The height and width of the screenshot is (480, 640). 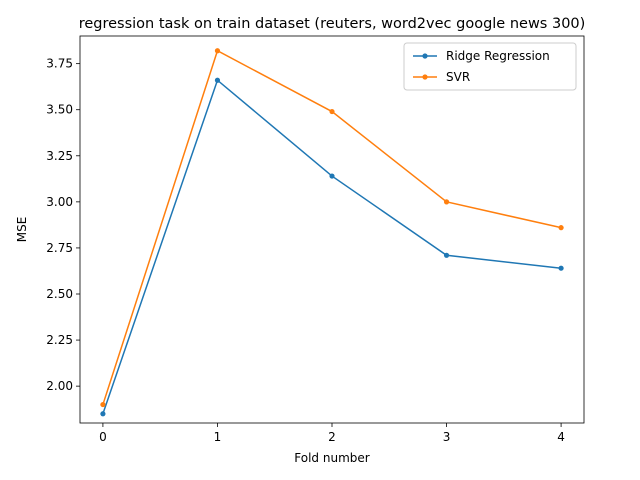 I want to click on legend-box, so click(x=490, y=66).